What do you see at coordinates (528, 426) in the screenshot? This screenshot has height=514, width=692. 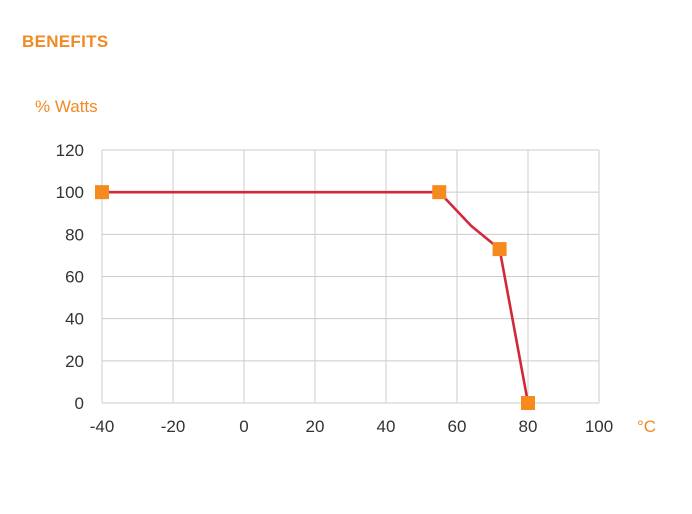 I see `x-tick-label: 80` at bounding box center [528, 426].